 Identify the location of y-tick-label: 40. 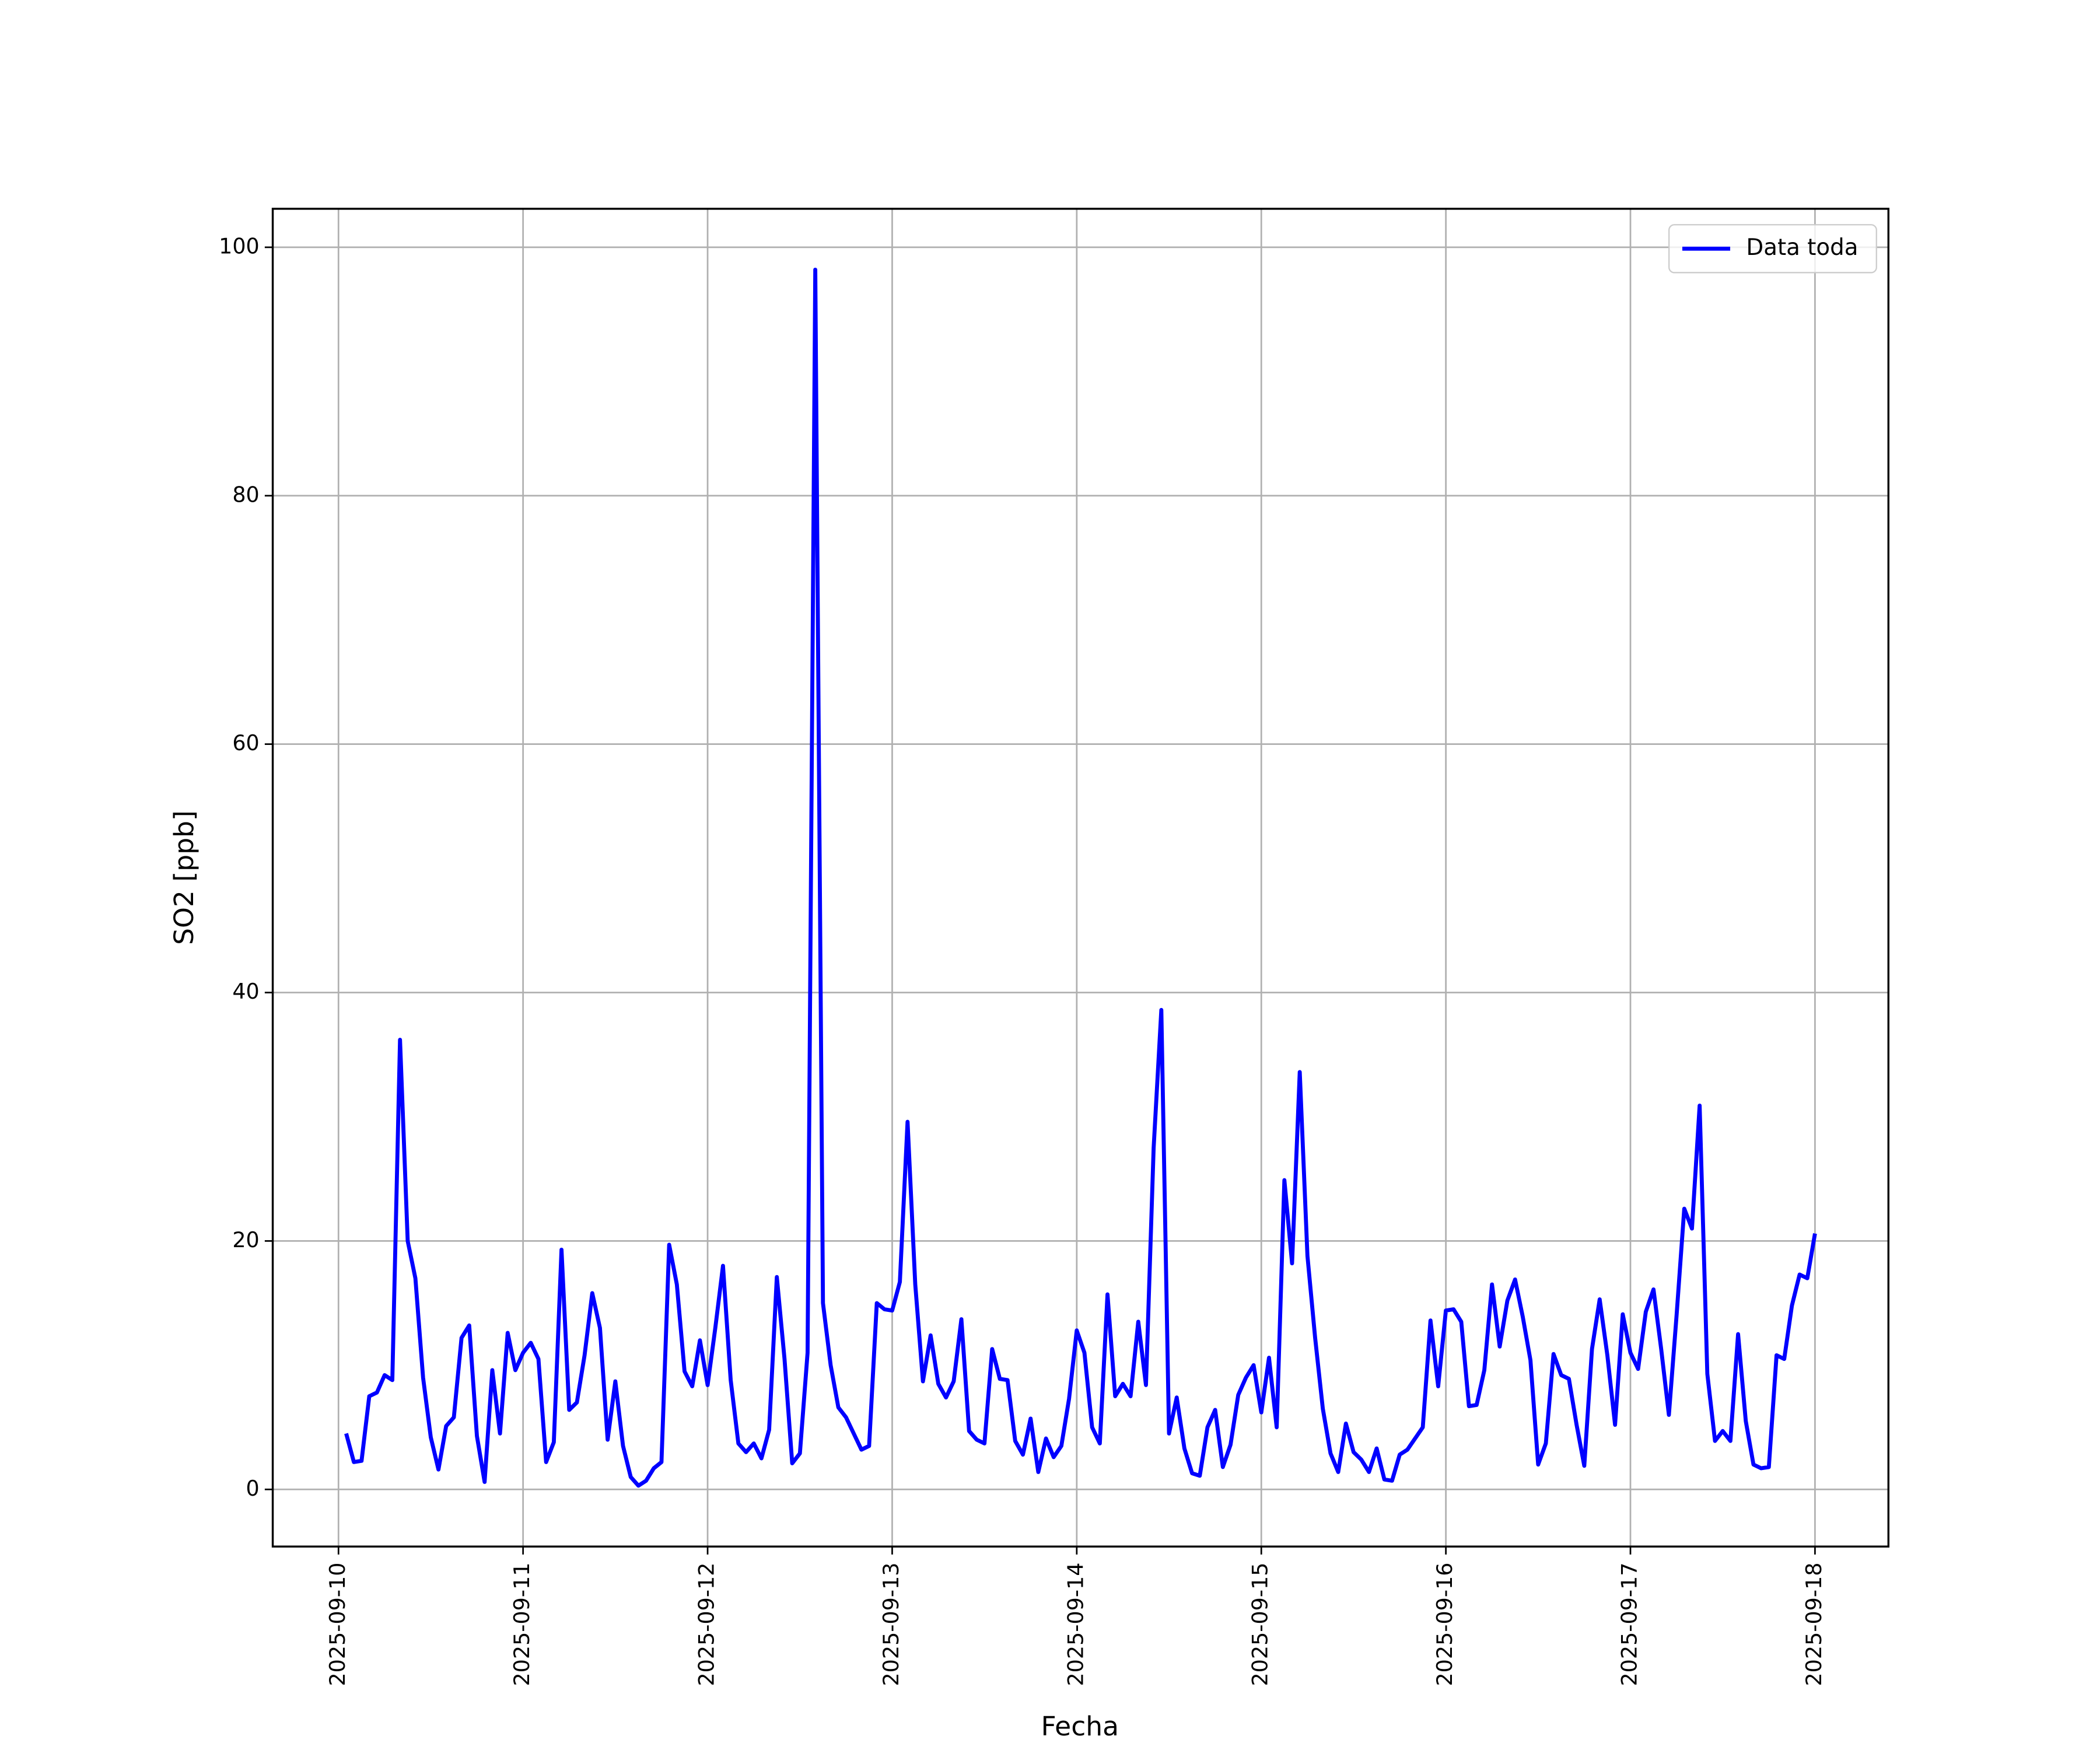
(245, 991).